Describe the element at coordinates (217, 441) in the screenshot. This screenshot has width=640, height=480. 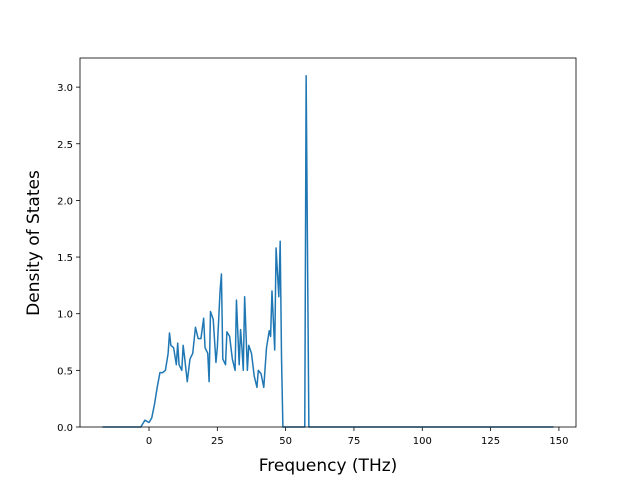
I see `x-tick-label: 25` at that location.